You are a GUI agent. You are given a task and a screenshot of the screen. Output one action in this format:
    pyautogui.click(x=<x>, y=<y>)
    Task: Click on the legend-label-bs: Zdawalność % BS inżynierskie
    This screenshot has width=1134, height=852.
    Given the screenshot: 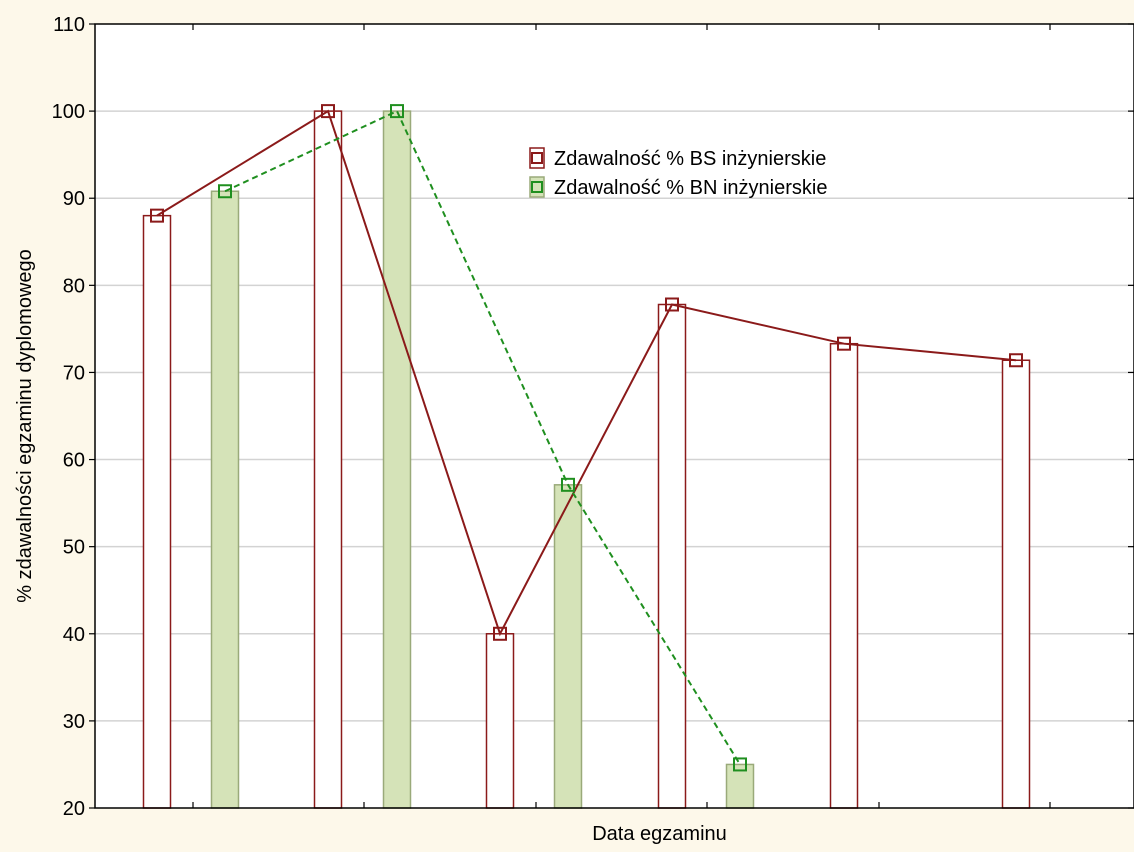 What is the action you would take?
    pyautogui.click(x=690, y=159)
    